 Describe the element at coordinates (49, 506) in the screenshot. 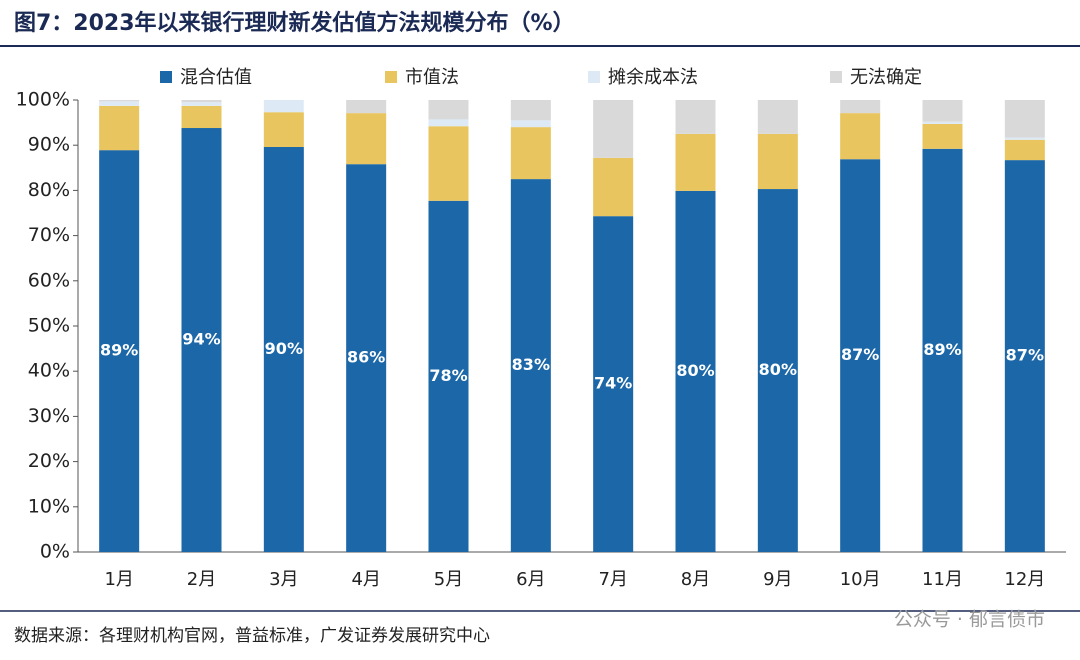

I see `y-tick-label: 10%` at that location.